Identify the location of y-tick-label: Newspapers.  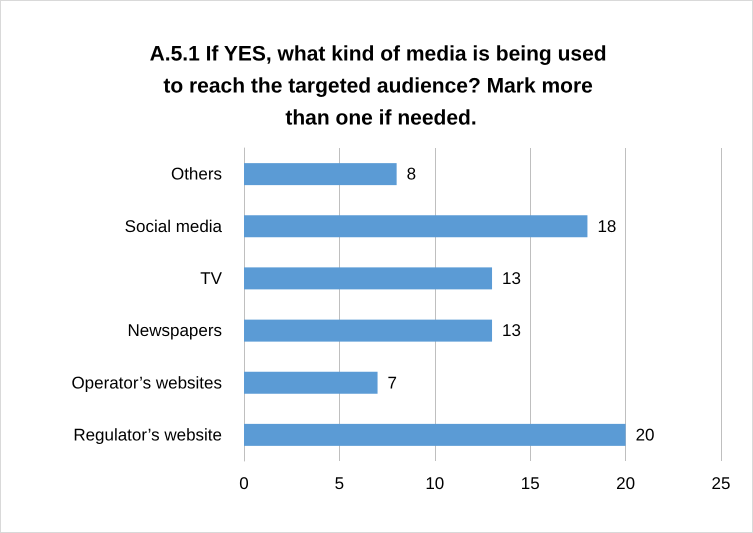
(175, 330).